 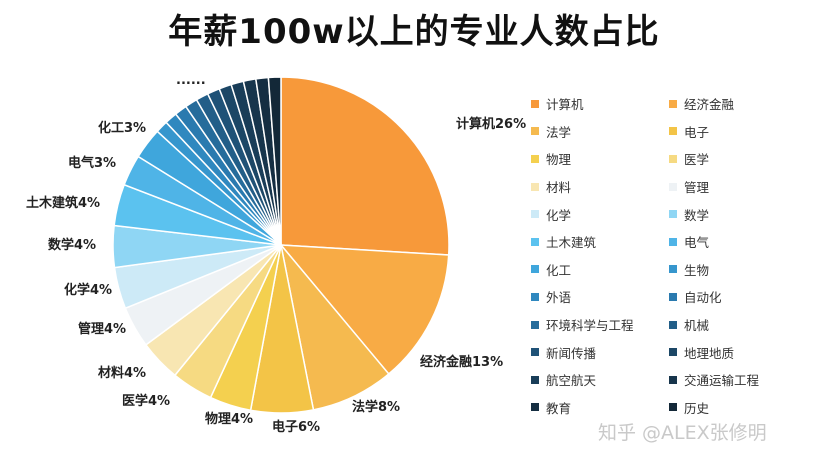 What do you see at coordinates (709, 353) in the screenshot?
I see `legend-label: 地理地质` at bounding box center [709, 353].